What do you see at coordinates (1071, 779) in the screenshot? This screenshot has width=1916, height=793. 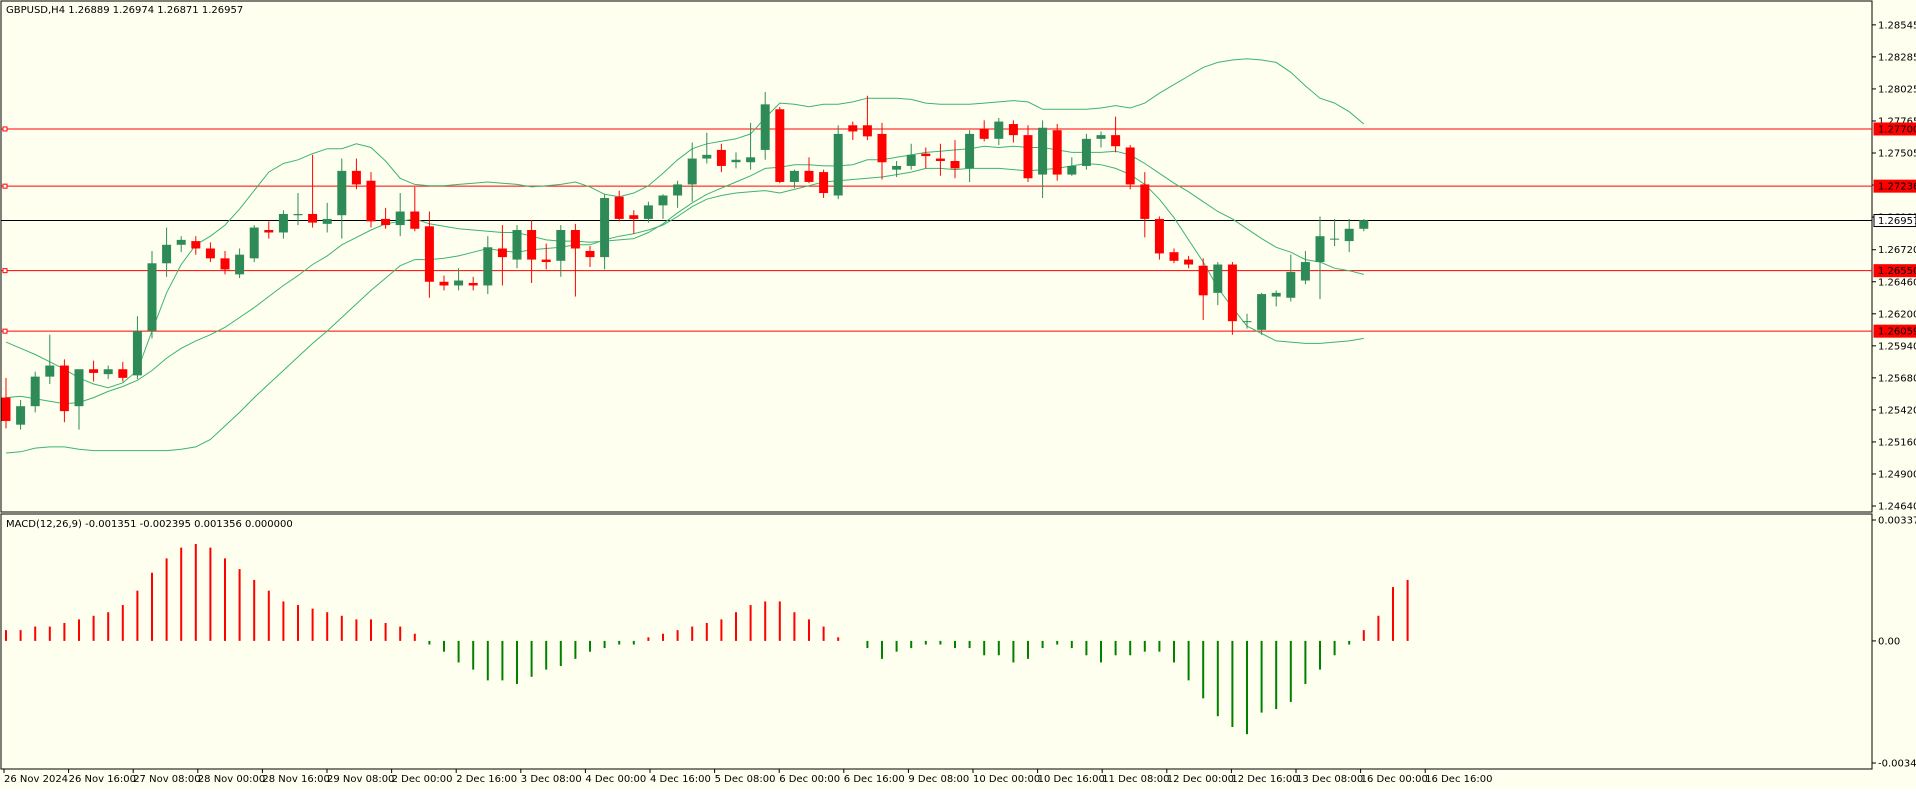 I see `time-axis-label: 10 Dec 16:00` at bounding box center [1071, 779].